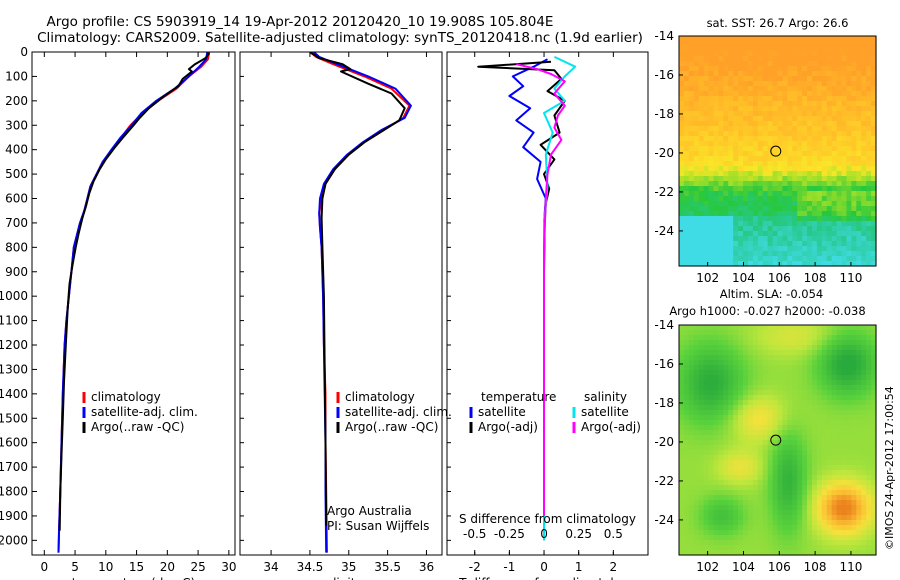  Describe the element at coordinates (357, 289) in the screenshot. I see `series-line-argo-raw-qc-` at that location.